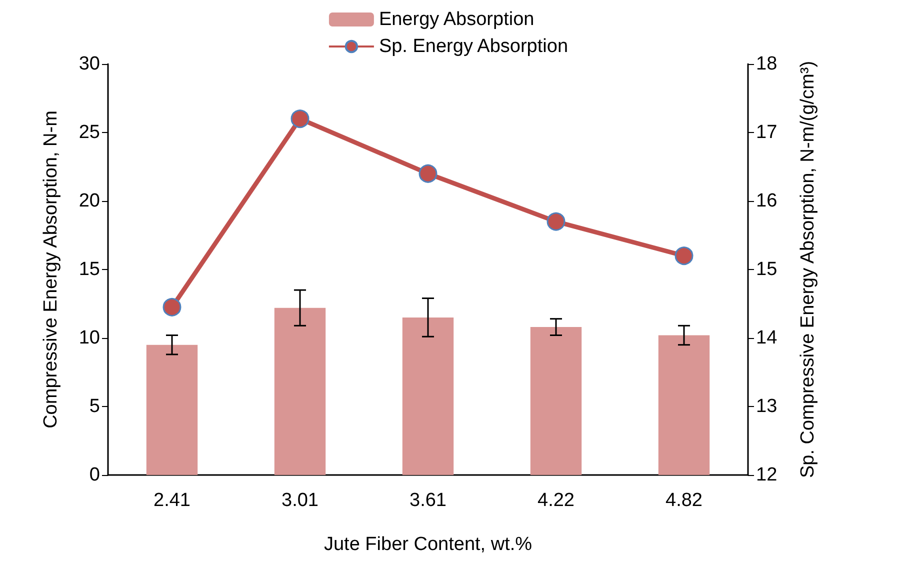 Image resolution: width=897 pixels, height=569 pixels. I want to click on y2-tick-label: 15, so click(767, 269).